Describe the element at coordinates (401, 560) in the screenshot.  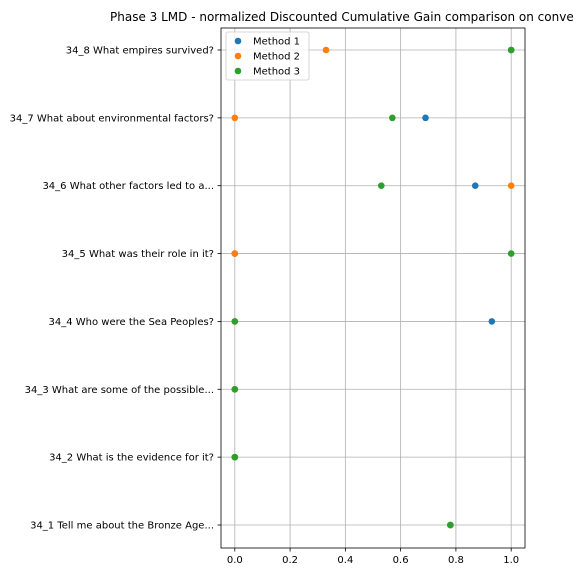
I see `x-tick-label: 0.6` at that location.